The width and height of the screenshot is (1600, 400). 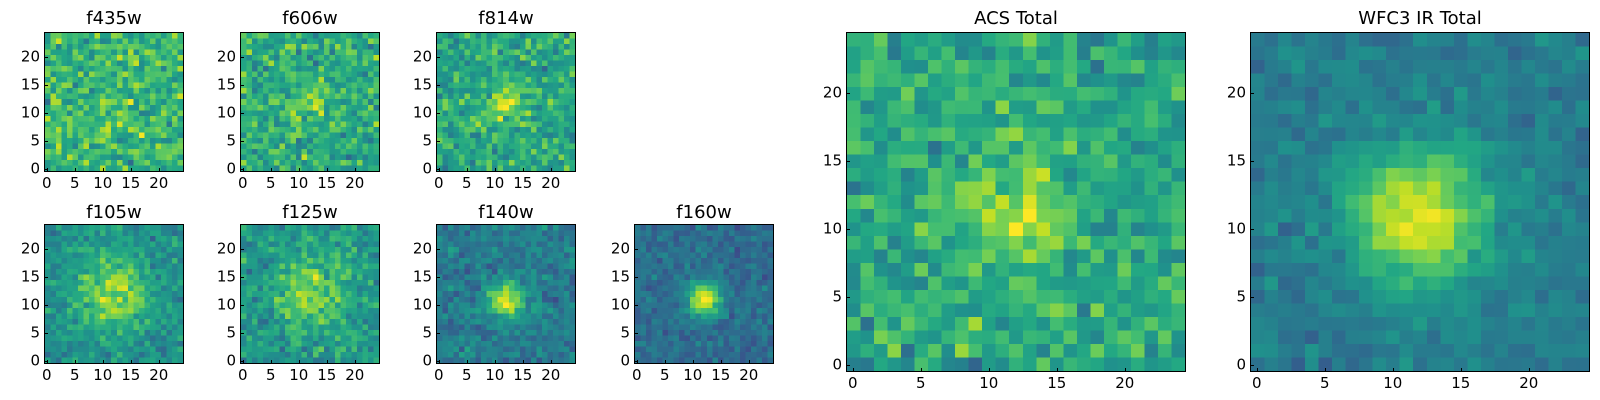 What do you see at coordinates (506, 212) in the screenshot?
I see `panel-title: f140w` at bounding box center [506, 212].